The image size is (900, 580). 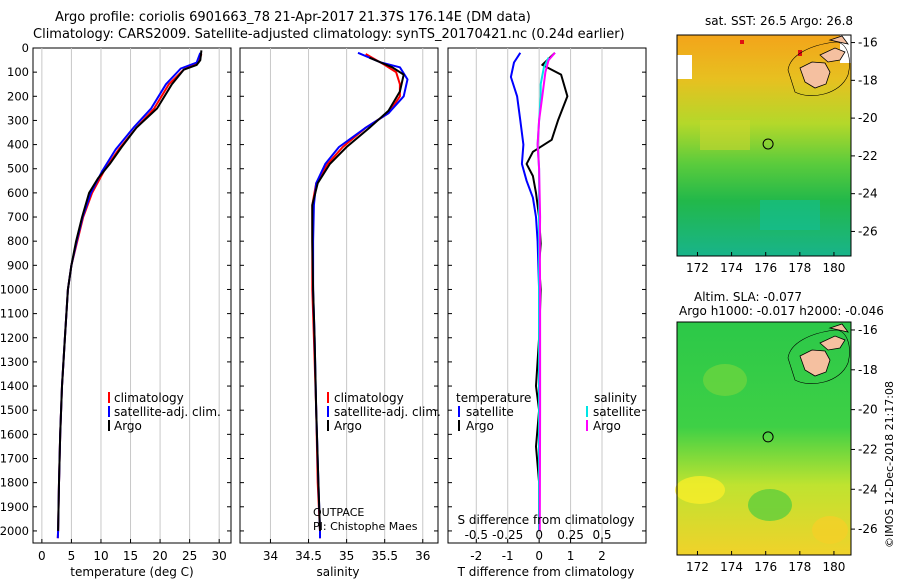 I want to click on temperature-legend: climatology satellite-adj. clim. Argo, so click(x=164, y=412).